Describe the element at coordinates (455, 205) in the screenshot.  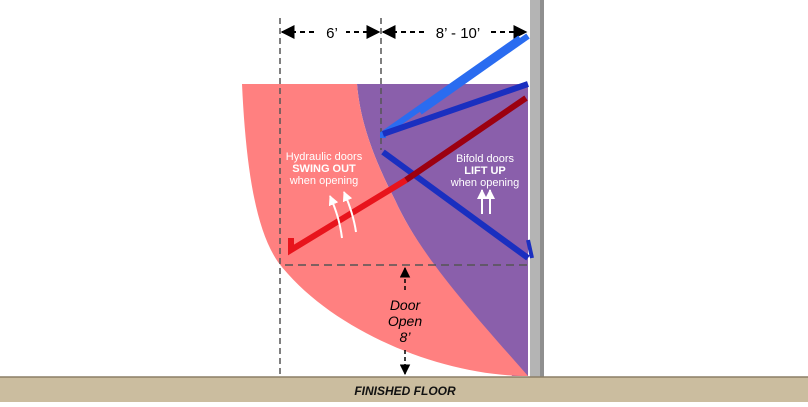
I see `bifold-door-closed` at that location.